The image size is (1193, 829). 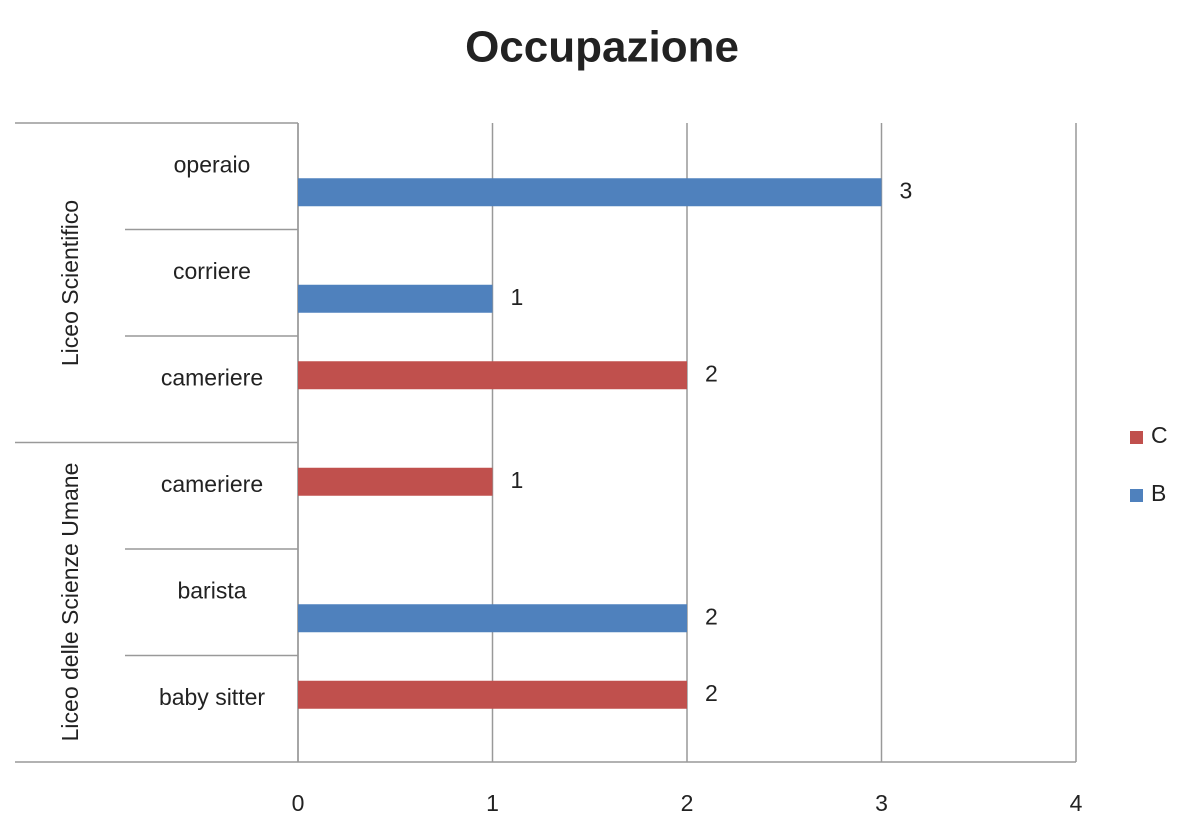 What do you see at coordinates (1076, 803) in the screenshot?
I see `x-tick-label: 4` at bounding box center [1076, 803].